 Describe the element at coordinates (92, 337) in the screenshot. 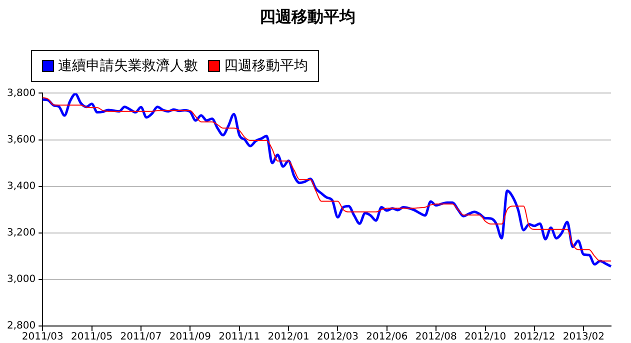

I see `x-tick-label: 2011/05` at that location.